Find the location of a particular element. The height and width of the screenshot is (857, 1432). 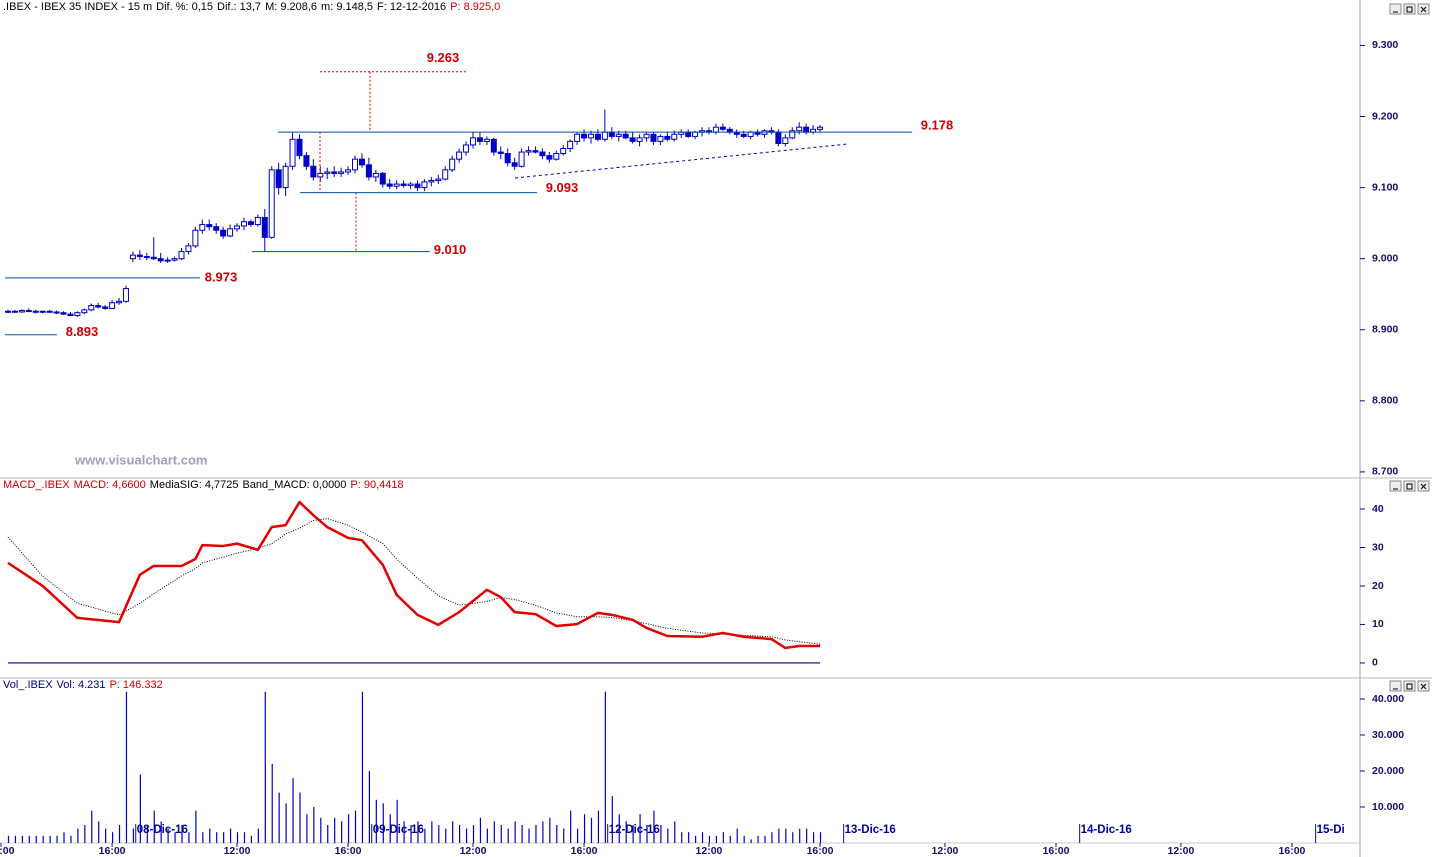

y-tick-label: 9.100 is located at coordinates (1385, 187).